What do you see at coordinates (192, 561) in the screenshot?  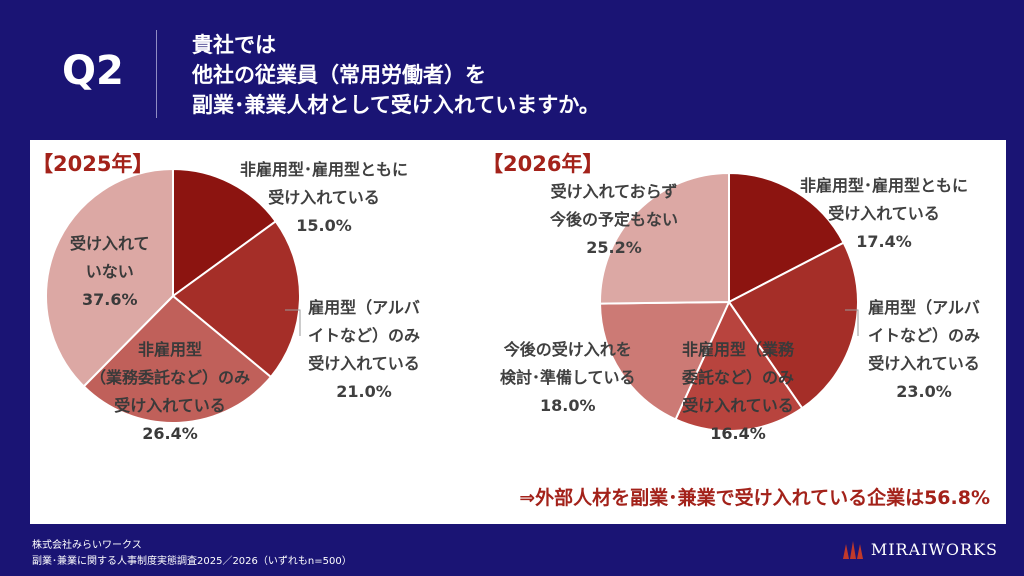 I see `footer-source: 副業･兼業に関する人事制度実態調査2025／2026（いずれもn=500）` at bounding box center [192, 561].